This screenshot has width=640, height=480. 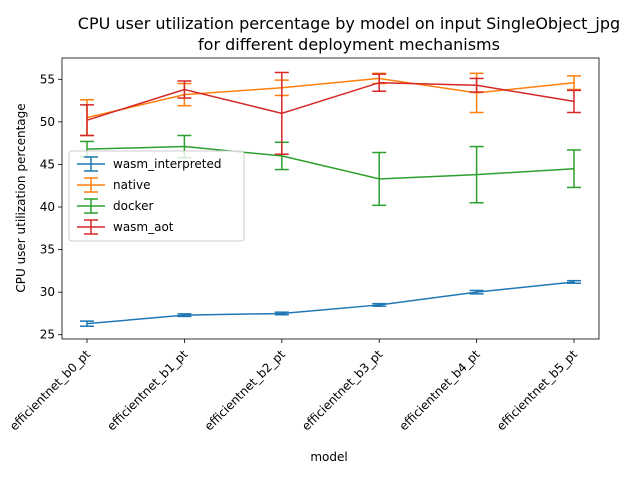 What do you see at coordinates (47, 250) in the screenshot?
I see `y-tick-label: 35` at bounding box center [47, 250].